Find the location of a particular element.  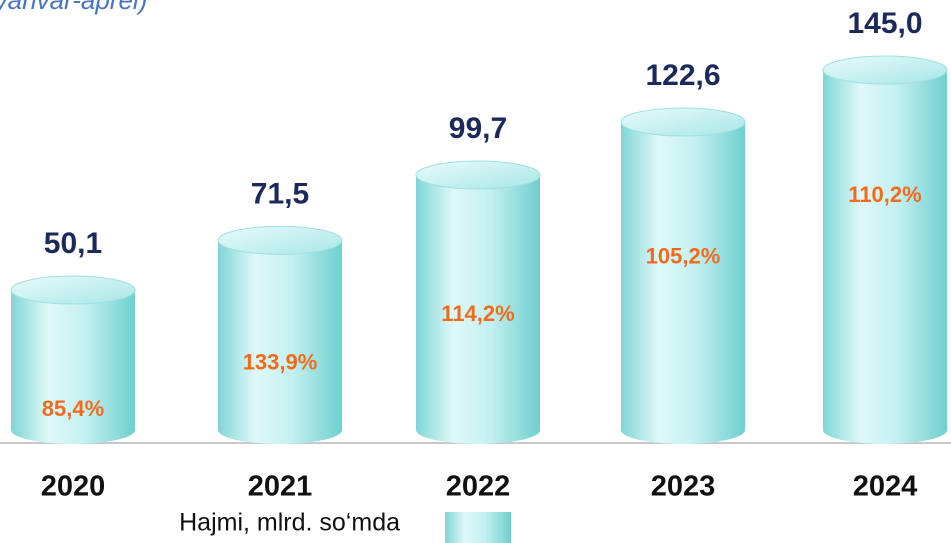

value-label: 145,0 is located at coordinates (884, 23).